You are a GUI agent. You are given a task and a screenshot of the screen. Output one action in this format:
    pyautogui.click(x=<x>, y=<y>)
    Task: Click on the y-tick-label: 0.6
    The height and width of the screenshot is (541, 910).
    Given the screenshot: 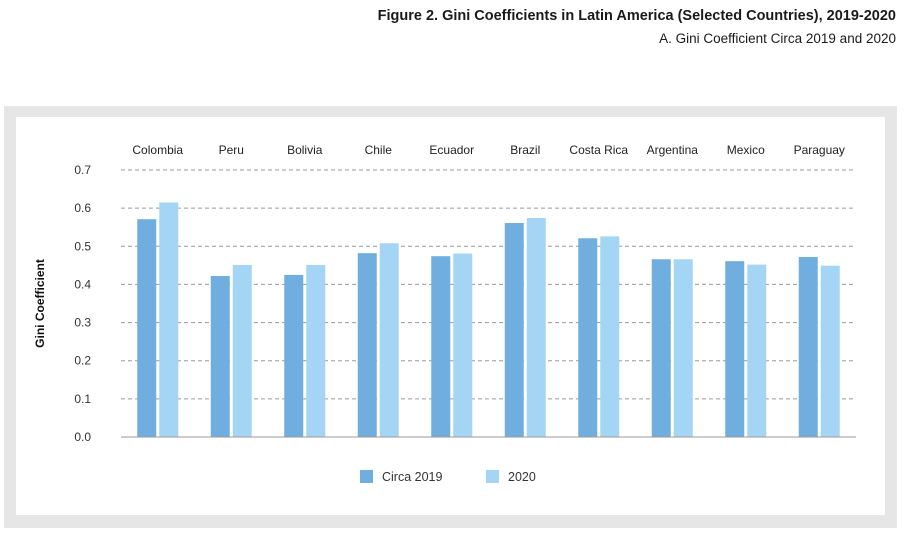 What is the action you would take?
    pyautogui.click(x=82, y=208)
    